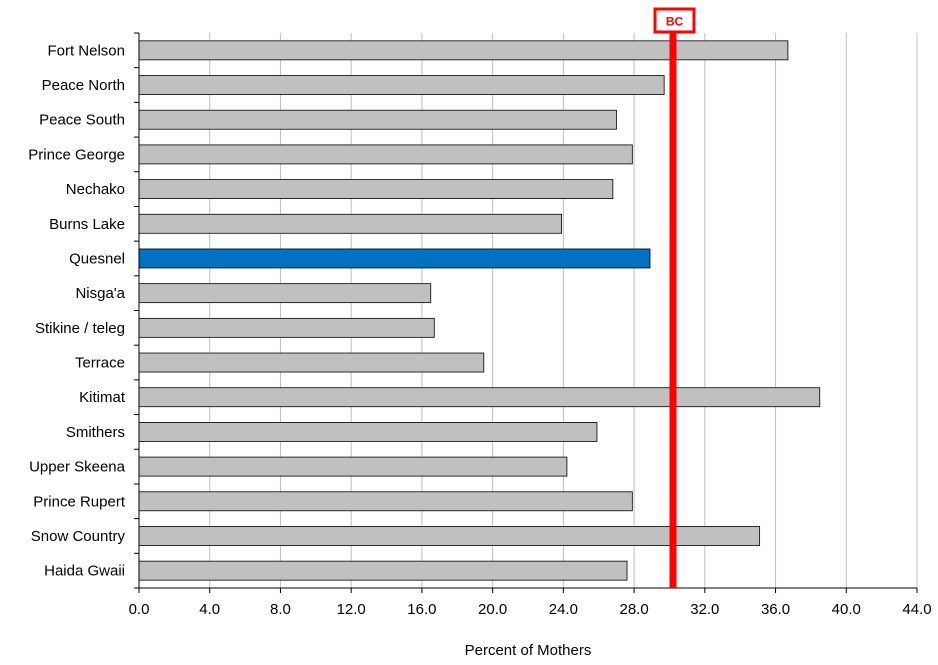 This screenshot has width=938, height=665. What do you see at coordinates (79, 501) in the screenshot?
I see `category-label: Prince Rupert` at bounding box center [79, 501].